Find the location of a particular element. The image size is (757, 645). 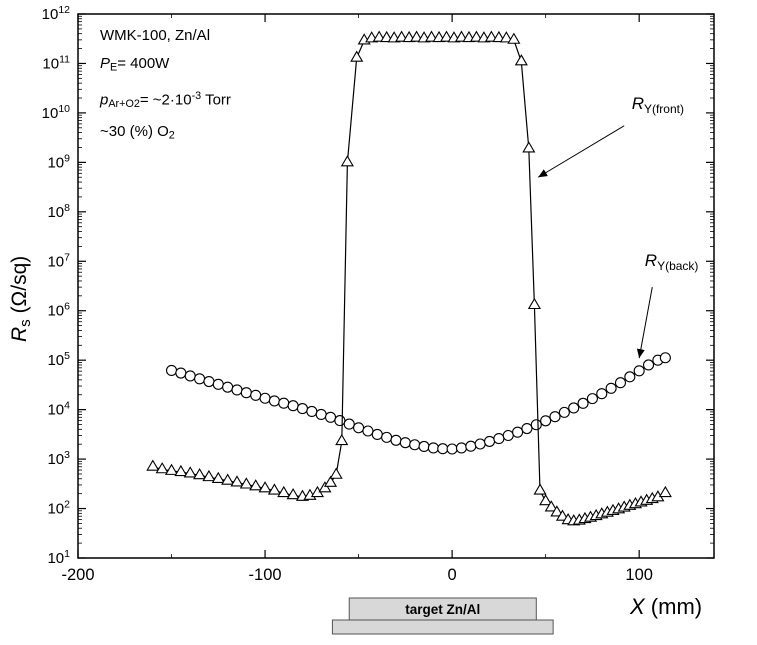

text-segment: Ar+O2 is located at coordinates (124, 103).